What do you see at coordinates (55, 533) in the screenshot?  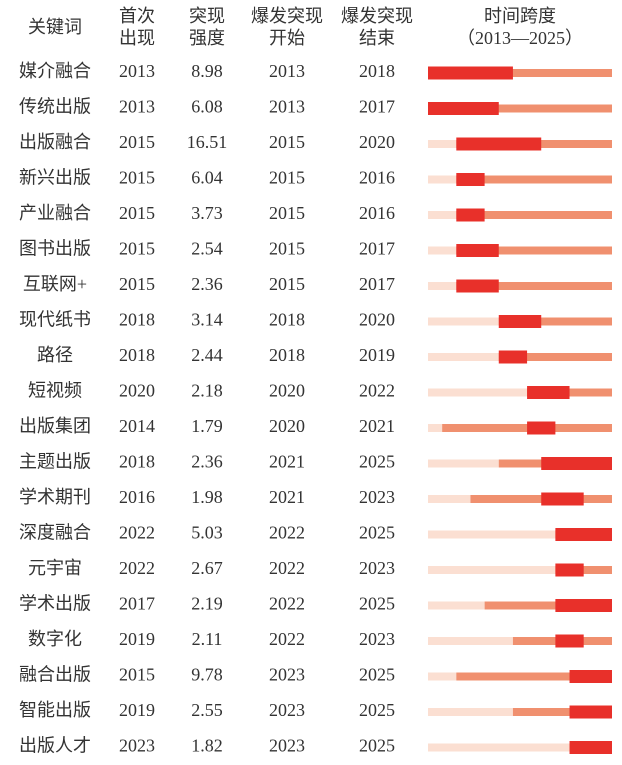 I see `keyword: 深度融合` at bounding box center [55, 533].